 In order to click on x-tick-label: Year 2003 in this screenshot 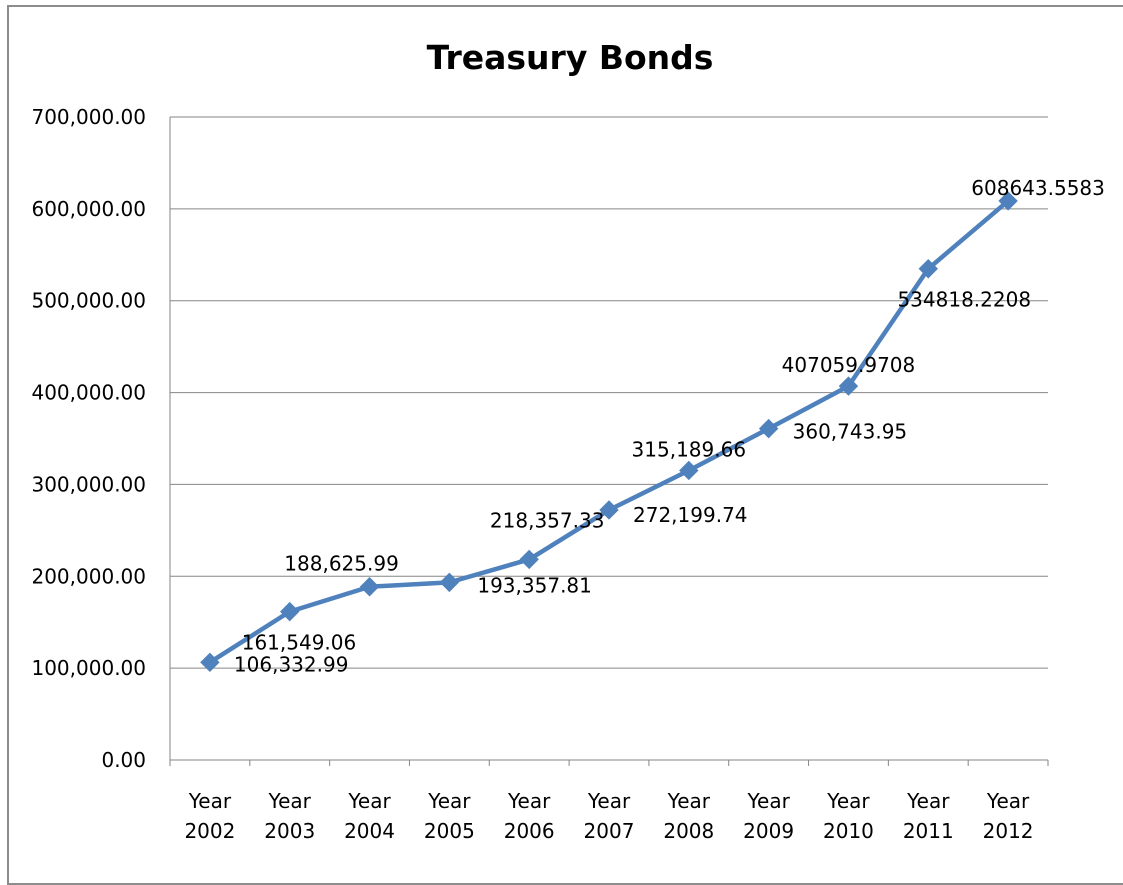, I will do `click(289, 816)`.